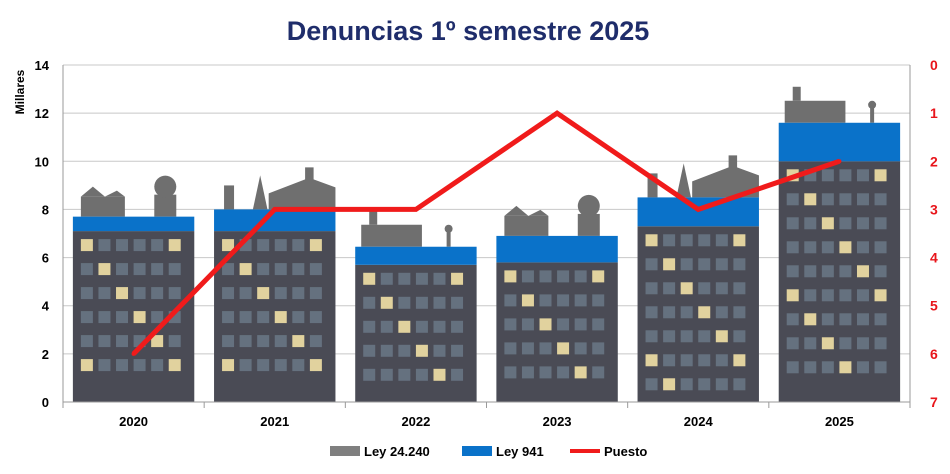  I want to click on x-tick-label: 2022, so click(415, 421).